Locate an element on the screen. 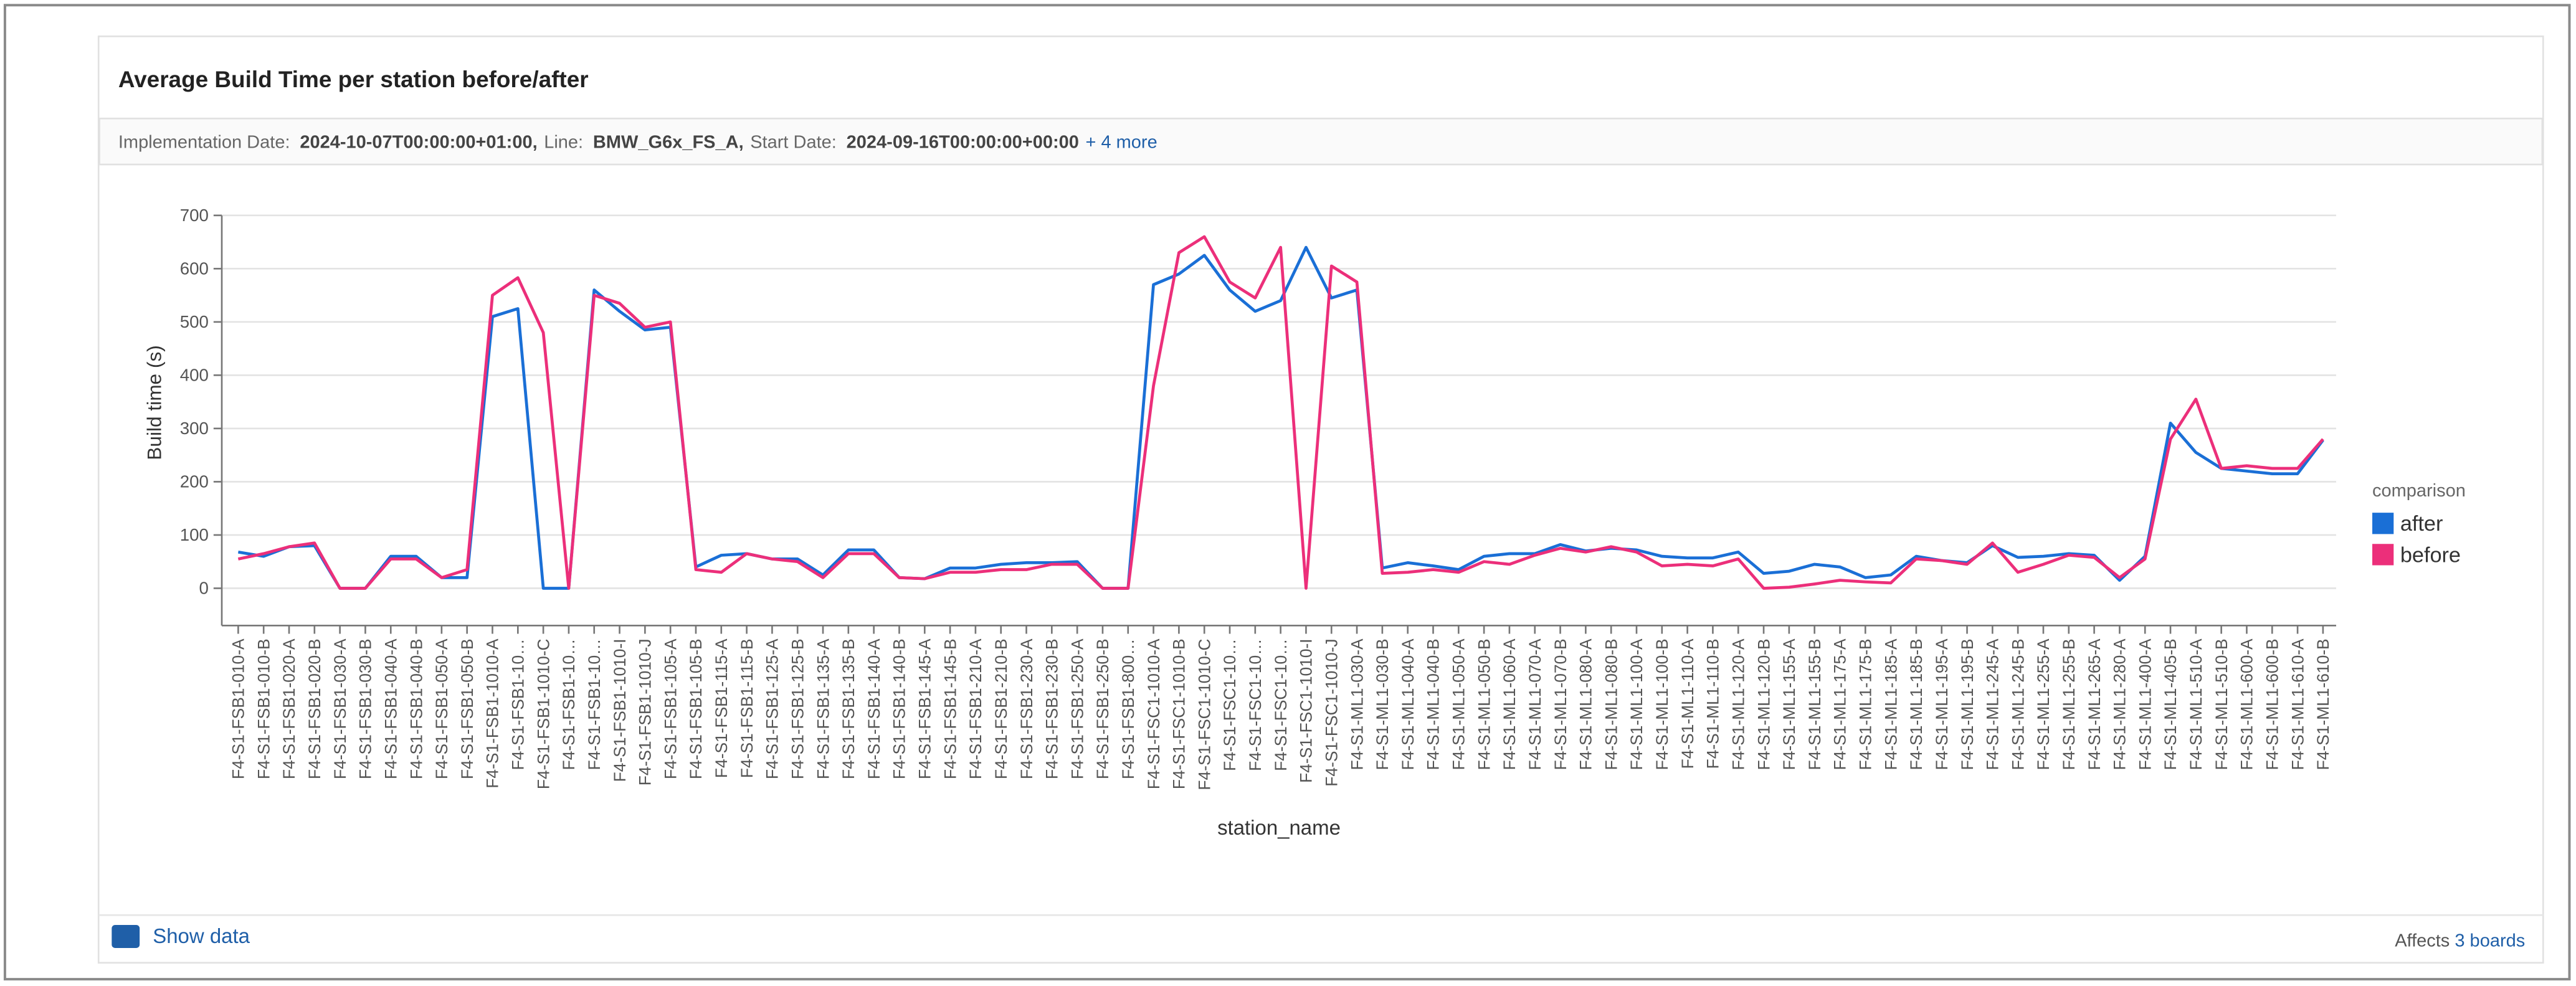 The width and height of the screenshot is (2576, 986). x-tick-label: F4-S1-FSB1-230-A is located at coordinates (1026, 708).